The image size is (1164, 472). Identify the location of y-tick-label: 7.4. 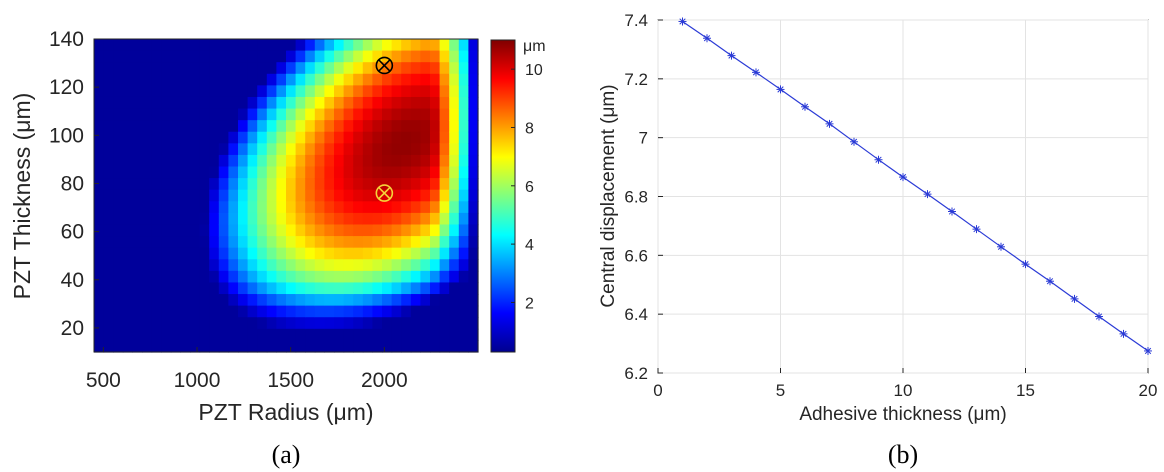
(636, 20).